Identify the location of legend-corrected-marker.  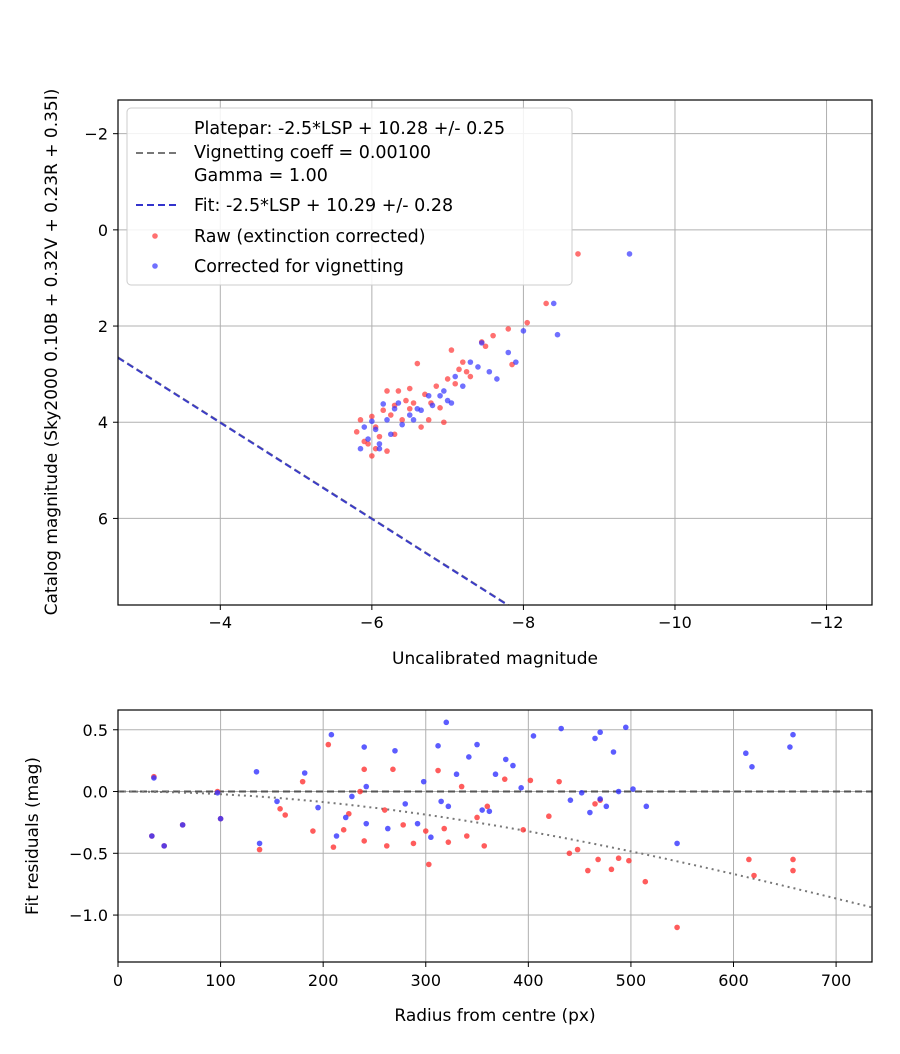
(155, 266).